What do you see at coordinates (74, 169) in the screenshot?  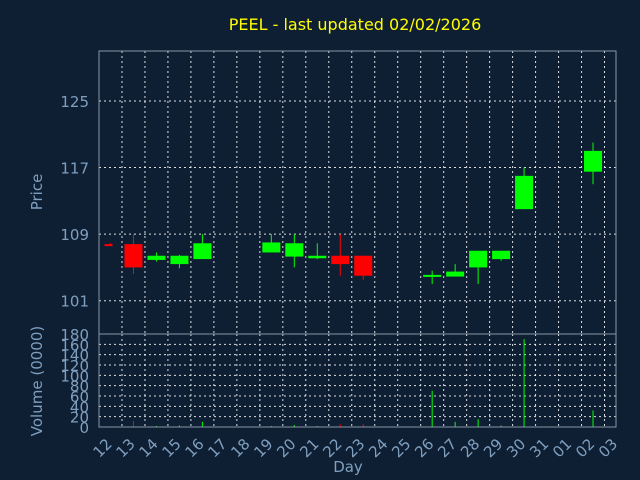 I see `price-tick-label: 117` at bounding box center [74, 169].